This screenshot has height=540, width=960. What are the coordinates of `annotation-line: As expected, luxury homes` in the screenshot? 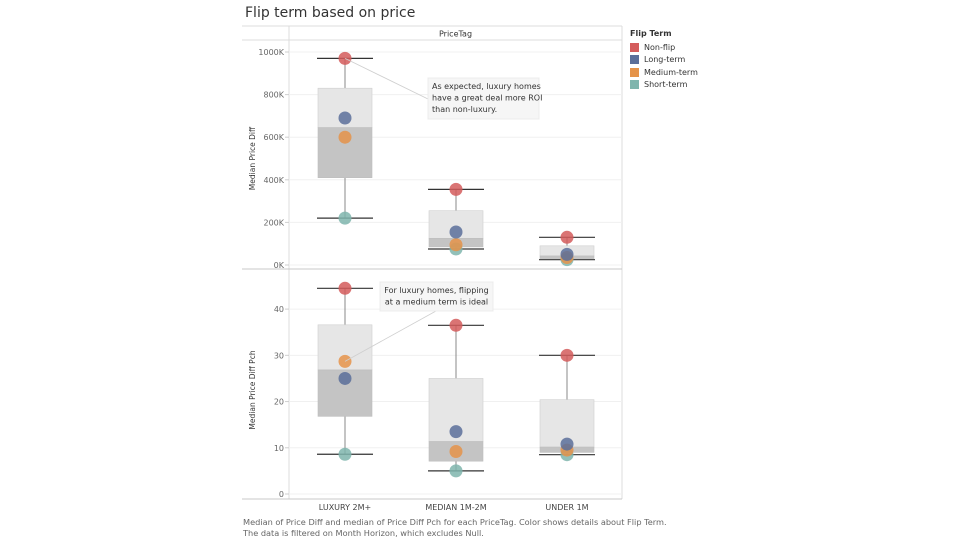 It's located at (486, 86).